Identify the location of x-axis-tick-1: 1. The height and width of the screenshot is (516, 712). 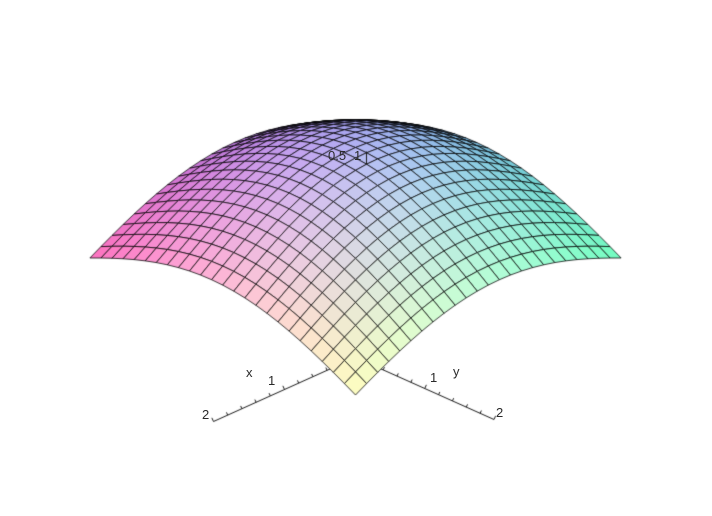
(272, 380).